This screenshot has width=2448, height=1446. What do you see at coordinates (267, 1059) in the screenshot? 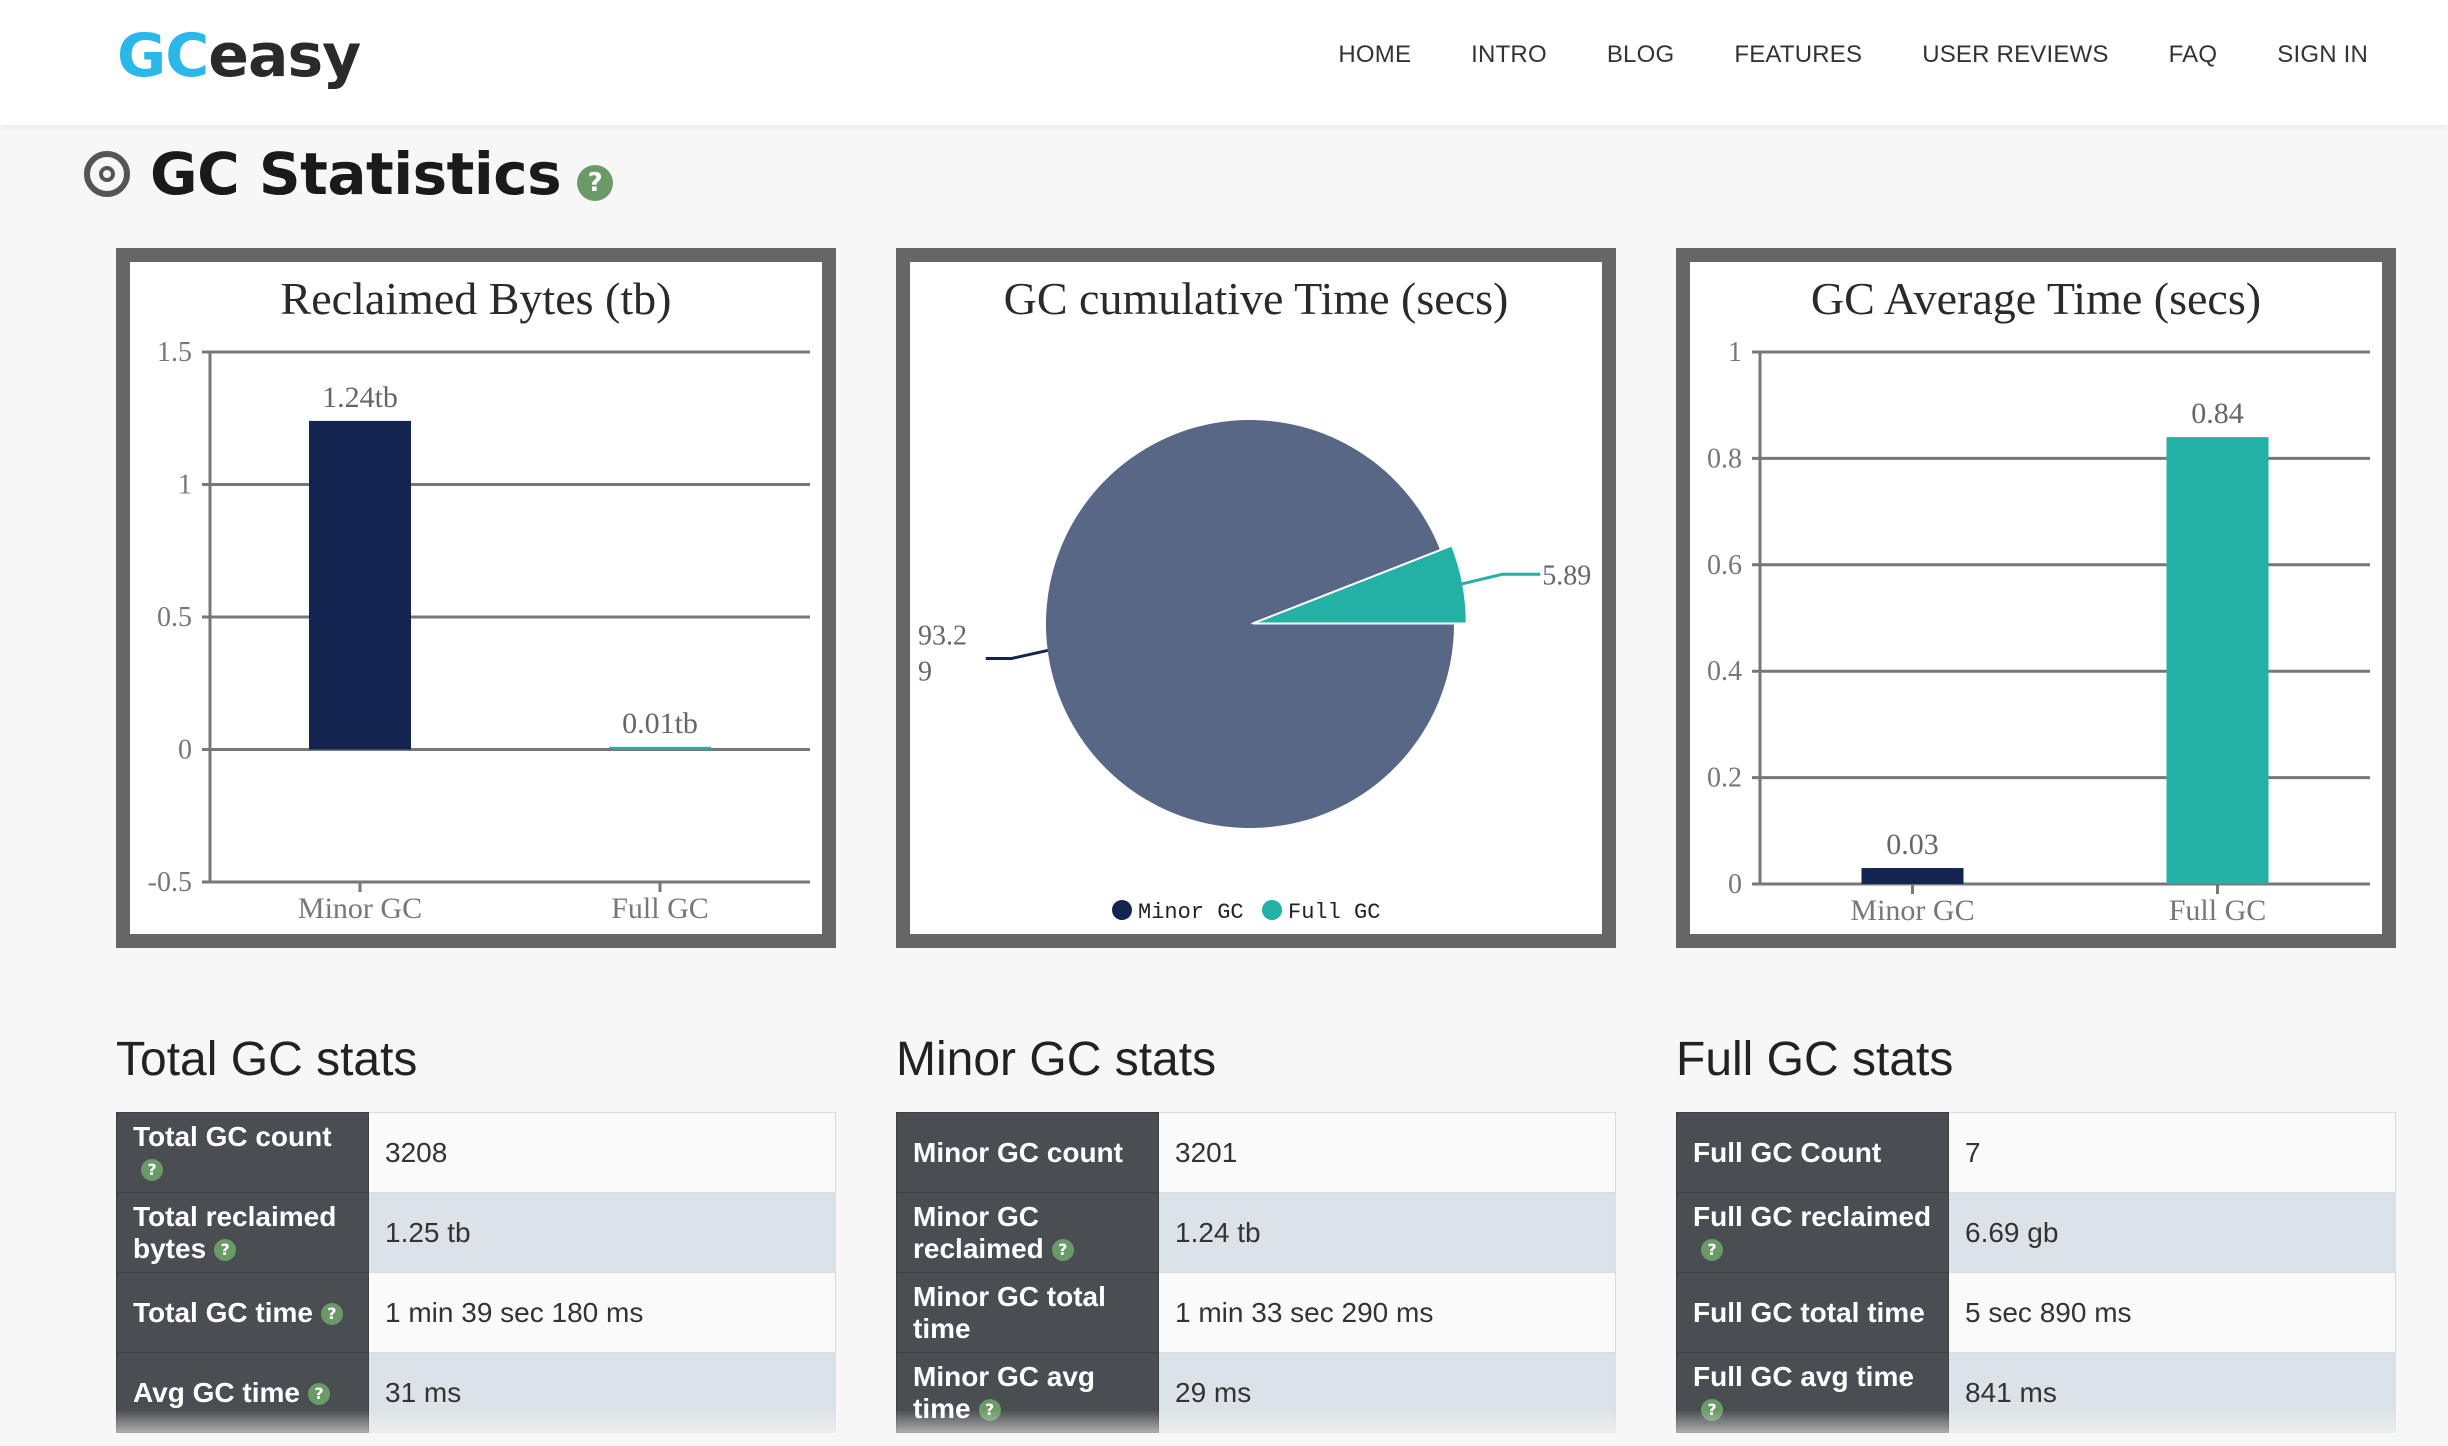
I see `total-gc-stats-heading: Total GC stats` at bounding box center [267, 1059].